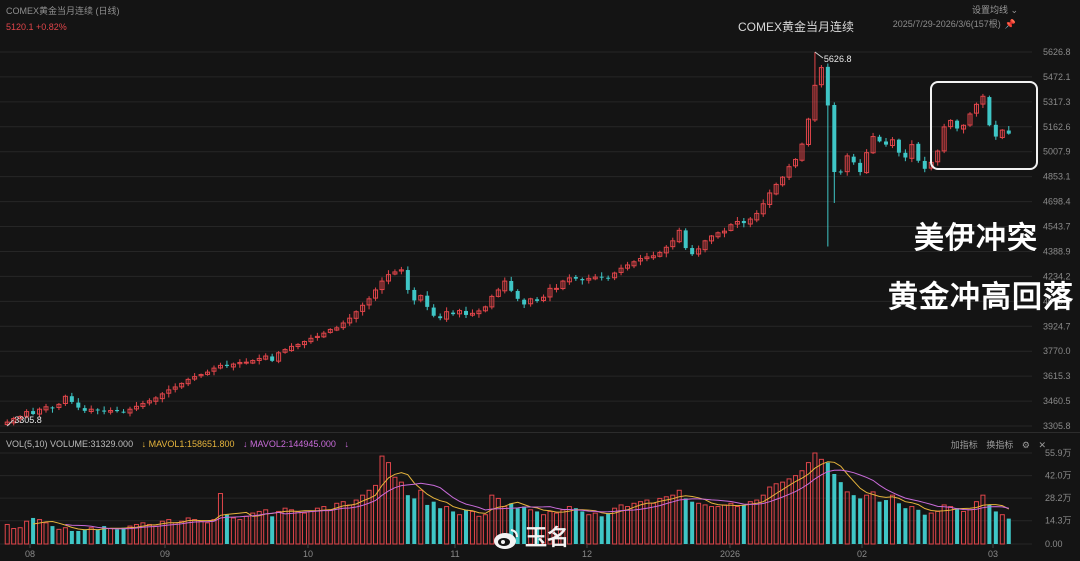 The width and height of the screenshot is (1080, 561). What do you see at coordinates (1000, 445) in the screenshot?
I see `switch-indicator-button: 换指标` at bounding box center [1000, 445].